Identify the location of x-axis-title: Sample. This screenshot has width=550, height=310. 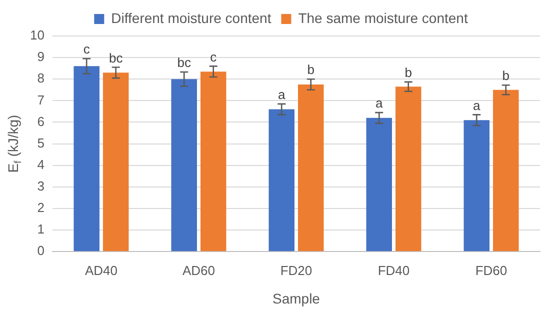
(296, 298).